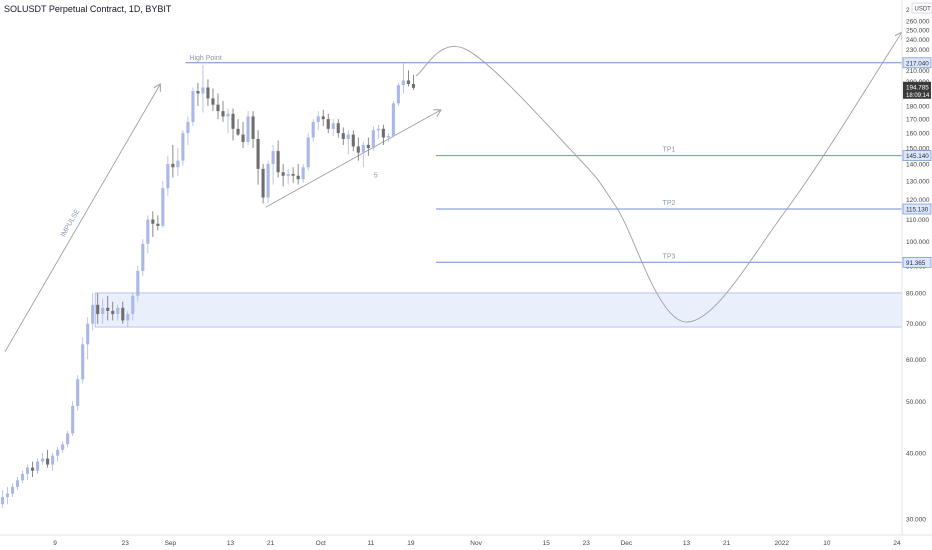 This screenshot has width=932, height=550. Describe the element at coordinates (918, 242) in the screenshot. I see `y-tick-label: 100.000` at that location.